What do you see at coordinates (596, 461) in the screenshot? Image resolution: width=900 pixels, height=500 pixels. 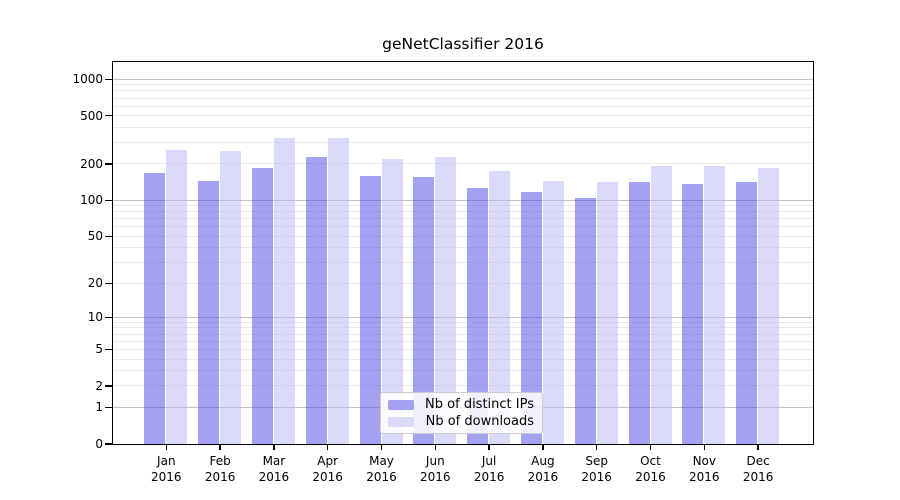 I see `x-tick-label-month: Sep` at bounding box center [596, 461].